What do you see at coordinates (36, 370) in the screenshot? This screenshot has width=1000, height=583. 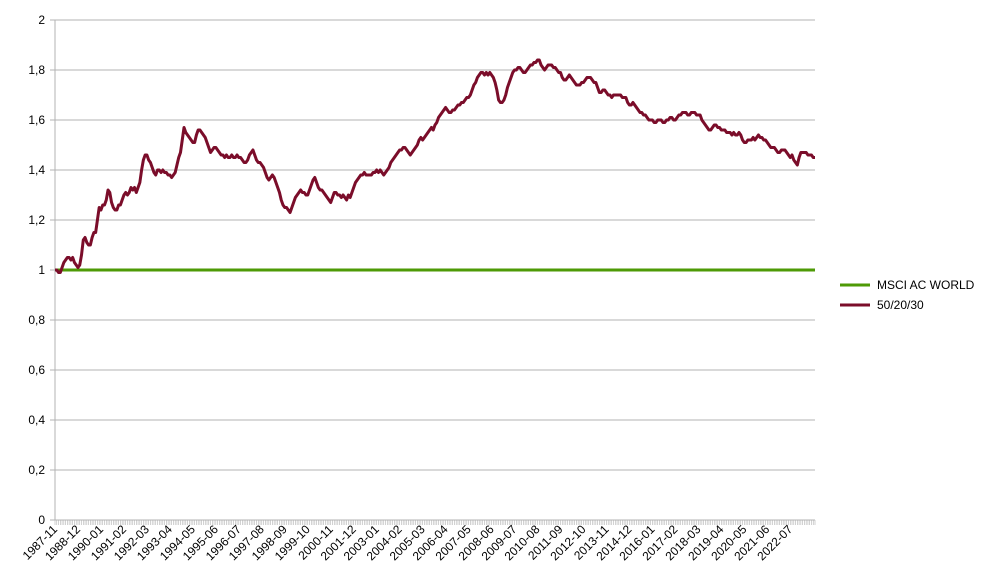 I see `y-tick-label: 0,6` at bounding box center [36, 370].